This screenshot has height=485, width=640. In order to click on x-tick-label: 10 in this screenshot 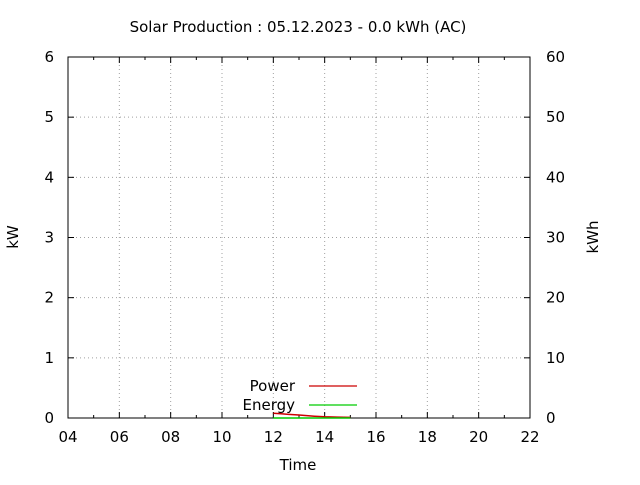, I will do `click(221, 437)`.